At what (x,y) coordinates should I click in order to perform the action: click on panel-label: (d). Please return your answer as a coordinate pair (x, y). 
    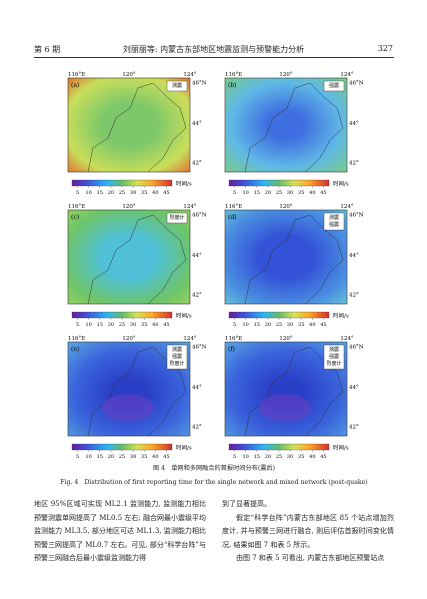
    Looking at the image, I should click on (232, 217).